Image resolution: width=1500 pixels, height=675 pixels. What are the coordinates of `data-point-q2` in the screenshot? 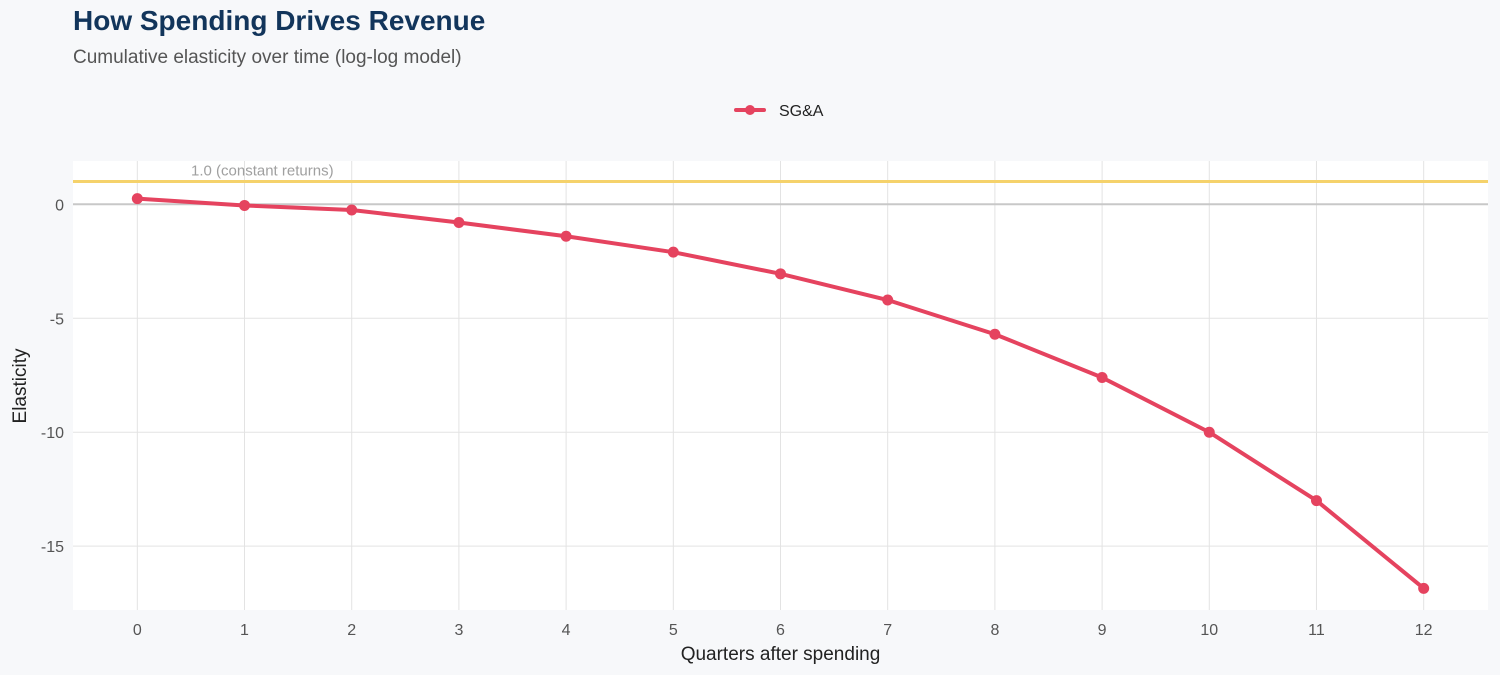 It's located at (352, 210).